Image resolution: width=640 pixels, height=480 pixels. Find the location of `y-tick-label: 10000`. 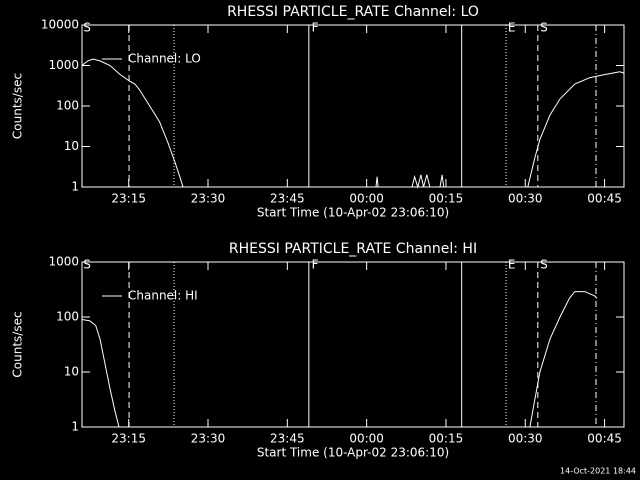

y-tick-label: 10000 is located at coordinates (60, 25).